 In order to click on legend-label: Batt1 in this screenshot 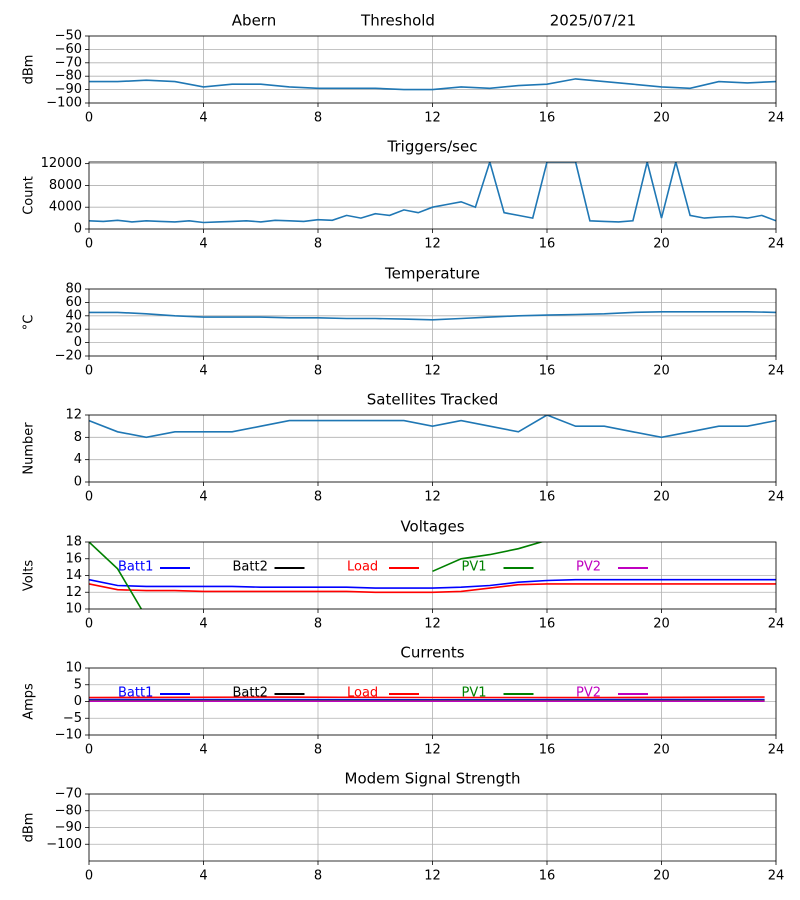, I will do `click(135, 567)`.